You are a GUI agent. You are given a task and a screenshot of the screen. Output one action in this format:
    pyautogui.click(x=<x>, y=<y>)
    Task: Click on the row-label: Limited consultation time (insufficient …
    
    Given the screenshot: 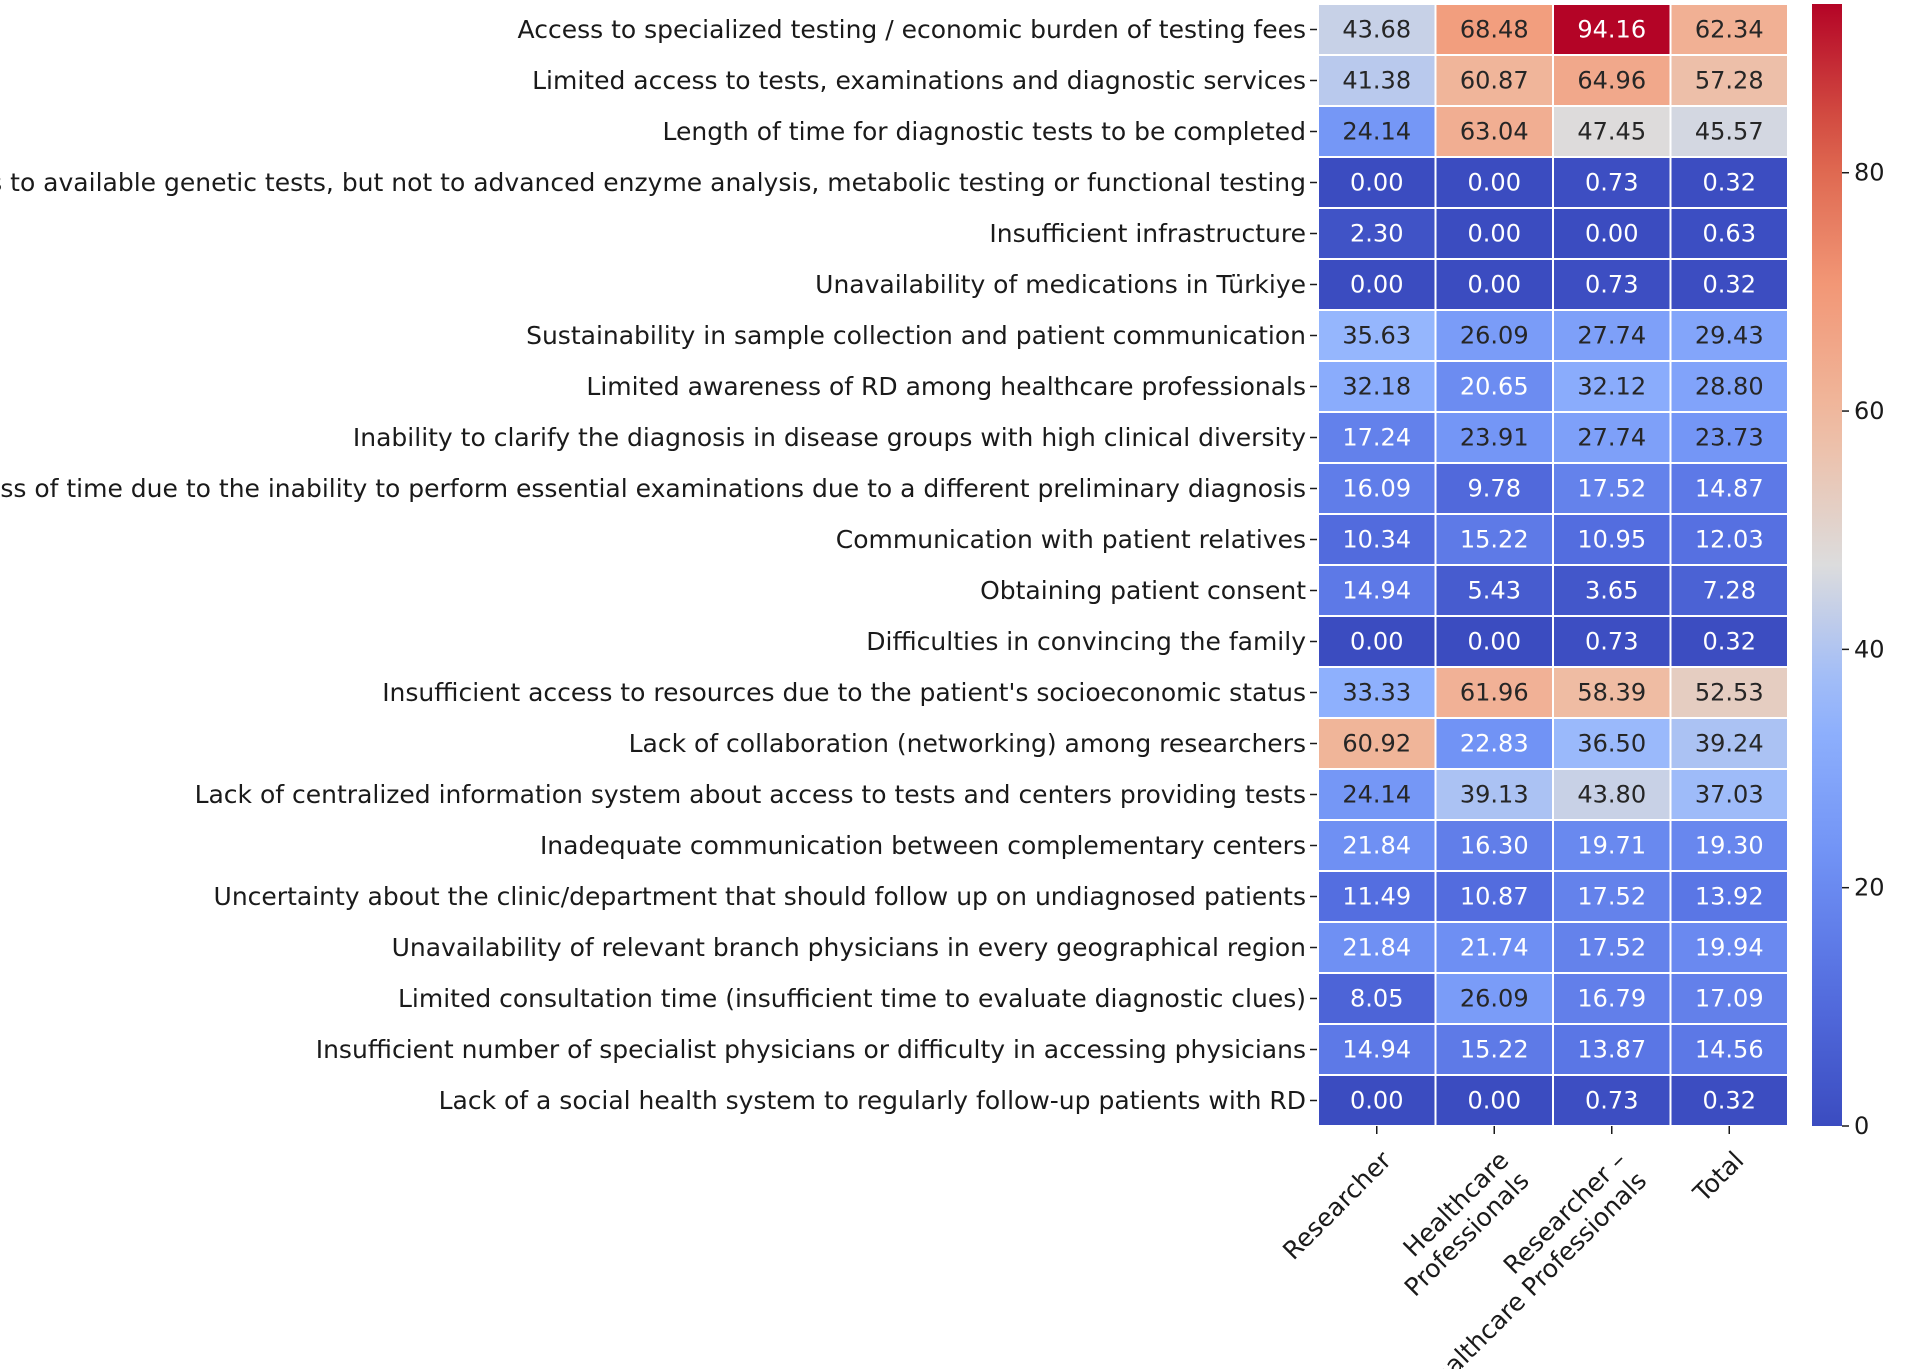 What is the action you would take?
    pyautogui.click(x=852, y=998)
    